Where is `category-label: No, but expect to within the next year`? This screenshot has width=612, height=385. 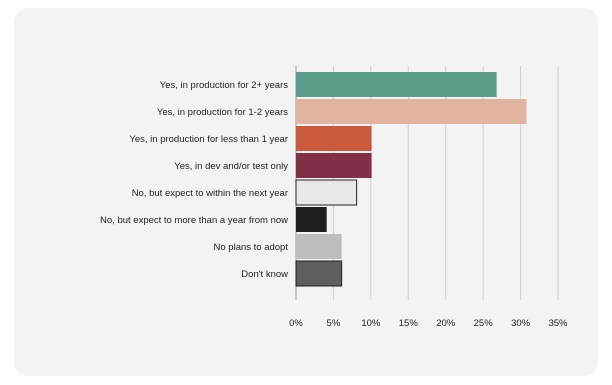
category-label: No, but expect to within the next year is located at coordinates (210, 193).